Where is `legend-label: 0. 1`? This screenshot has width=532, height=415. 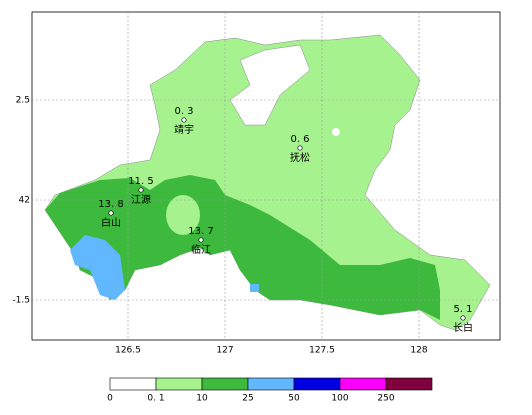 legend-label: 0. 1 is located at coordinates (155, 399).